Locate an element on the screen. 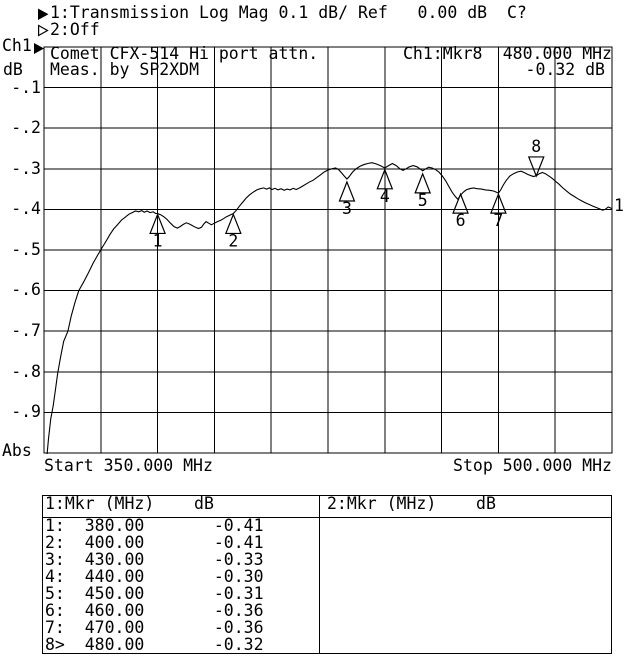 This screenshot has height=659, width=640. plot-title-line1: Comet CFX-514 Hi port attn. is located at coordinates (184, 53).